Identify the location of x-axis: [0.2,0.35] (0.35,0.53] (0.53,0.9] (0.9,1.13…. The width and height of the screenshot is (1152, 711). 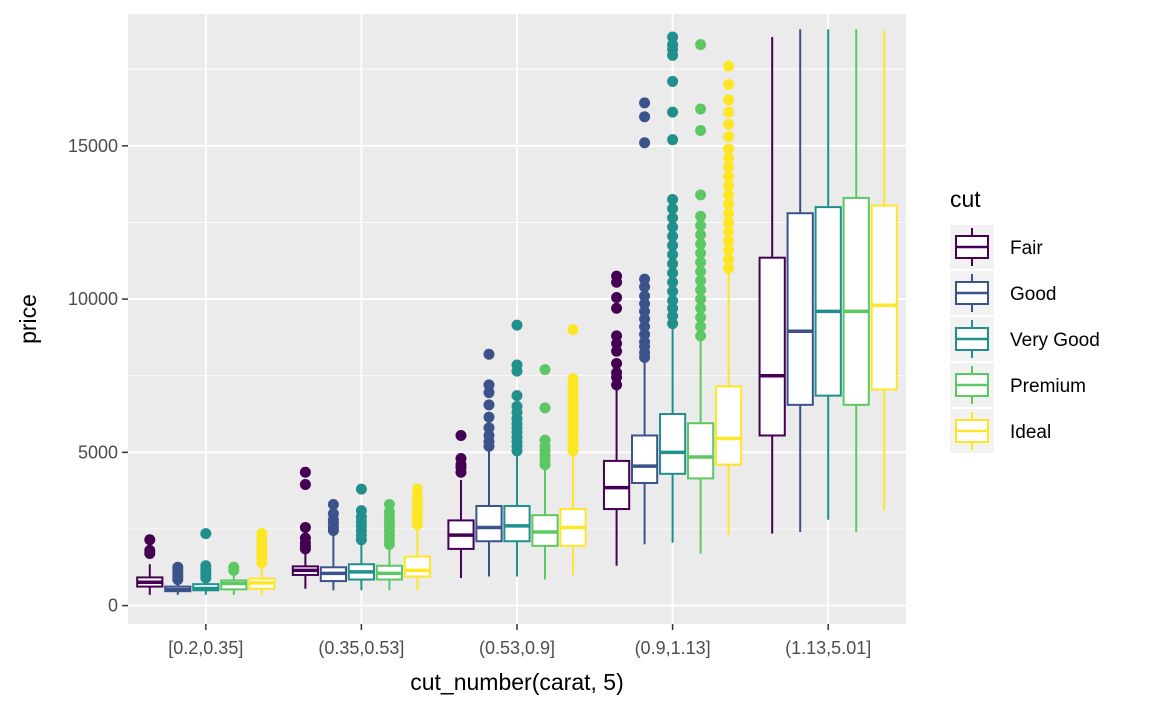
(519, 641).